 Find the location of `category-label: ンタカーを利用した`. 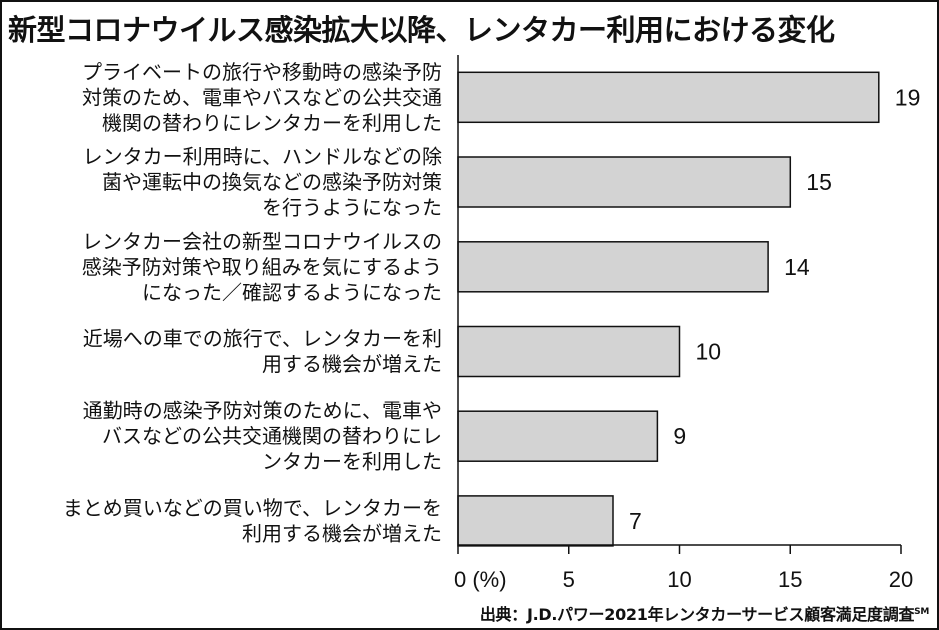

category-label: ンタカーを利用した is located at coordinates (352, 462).